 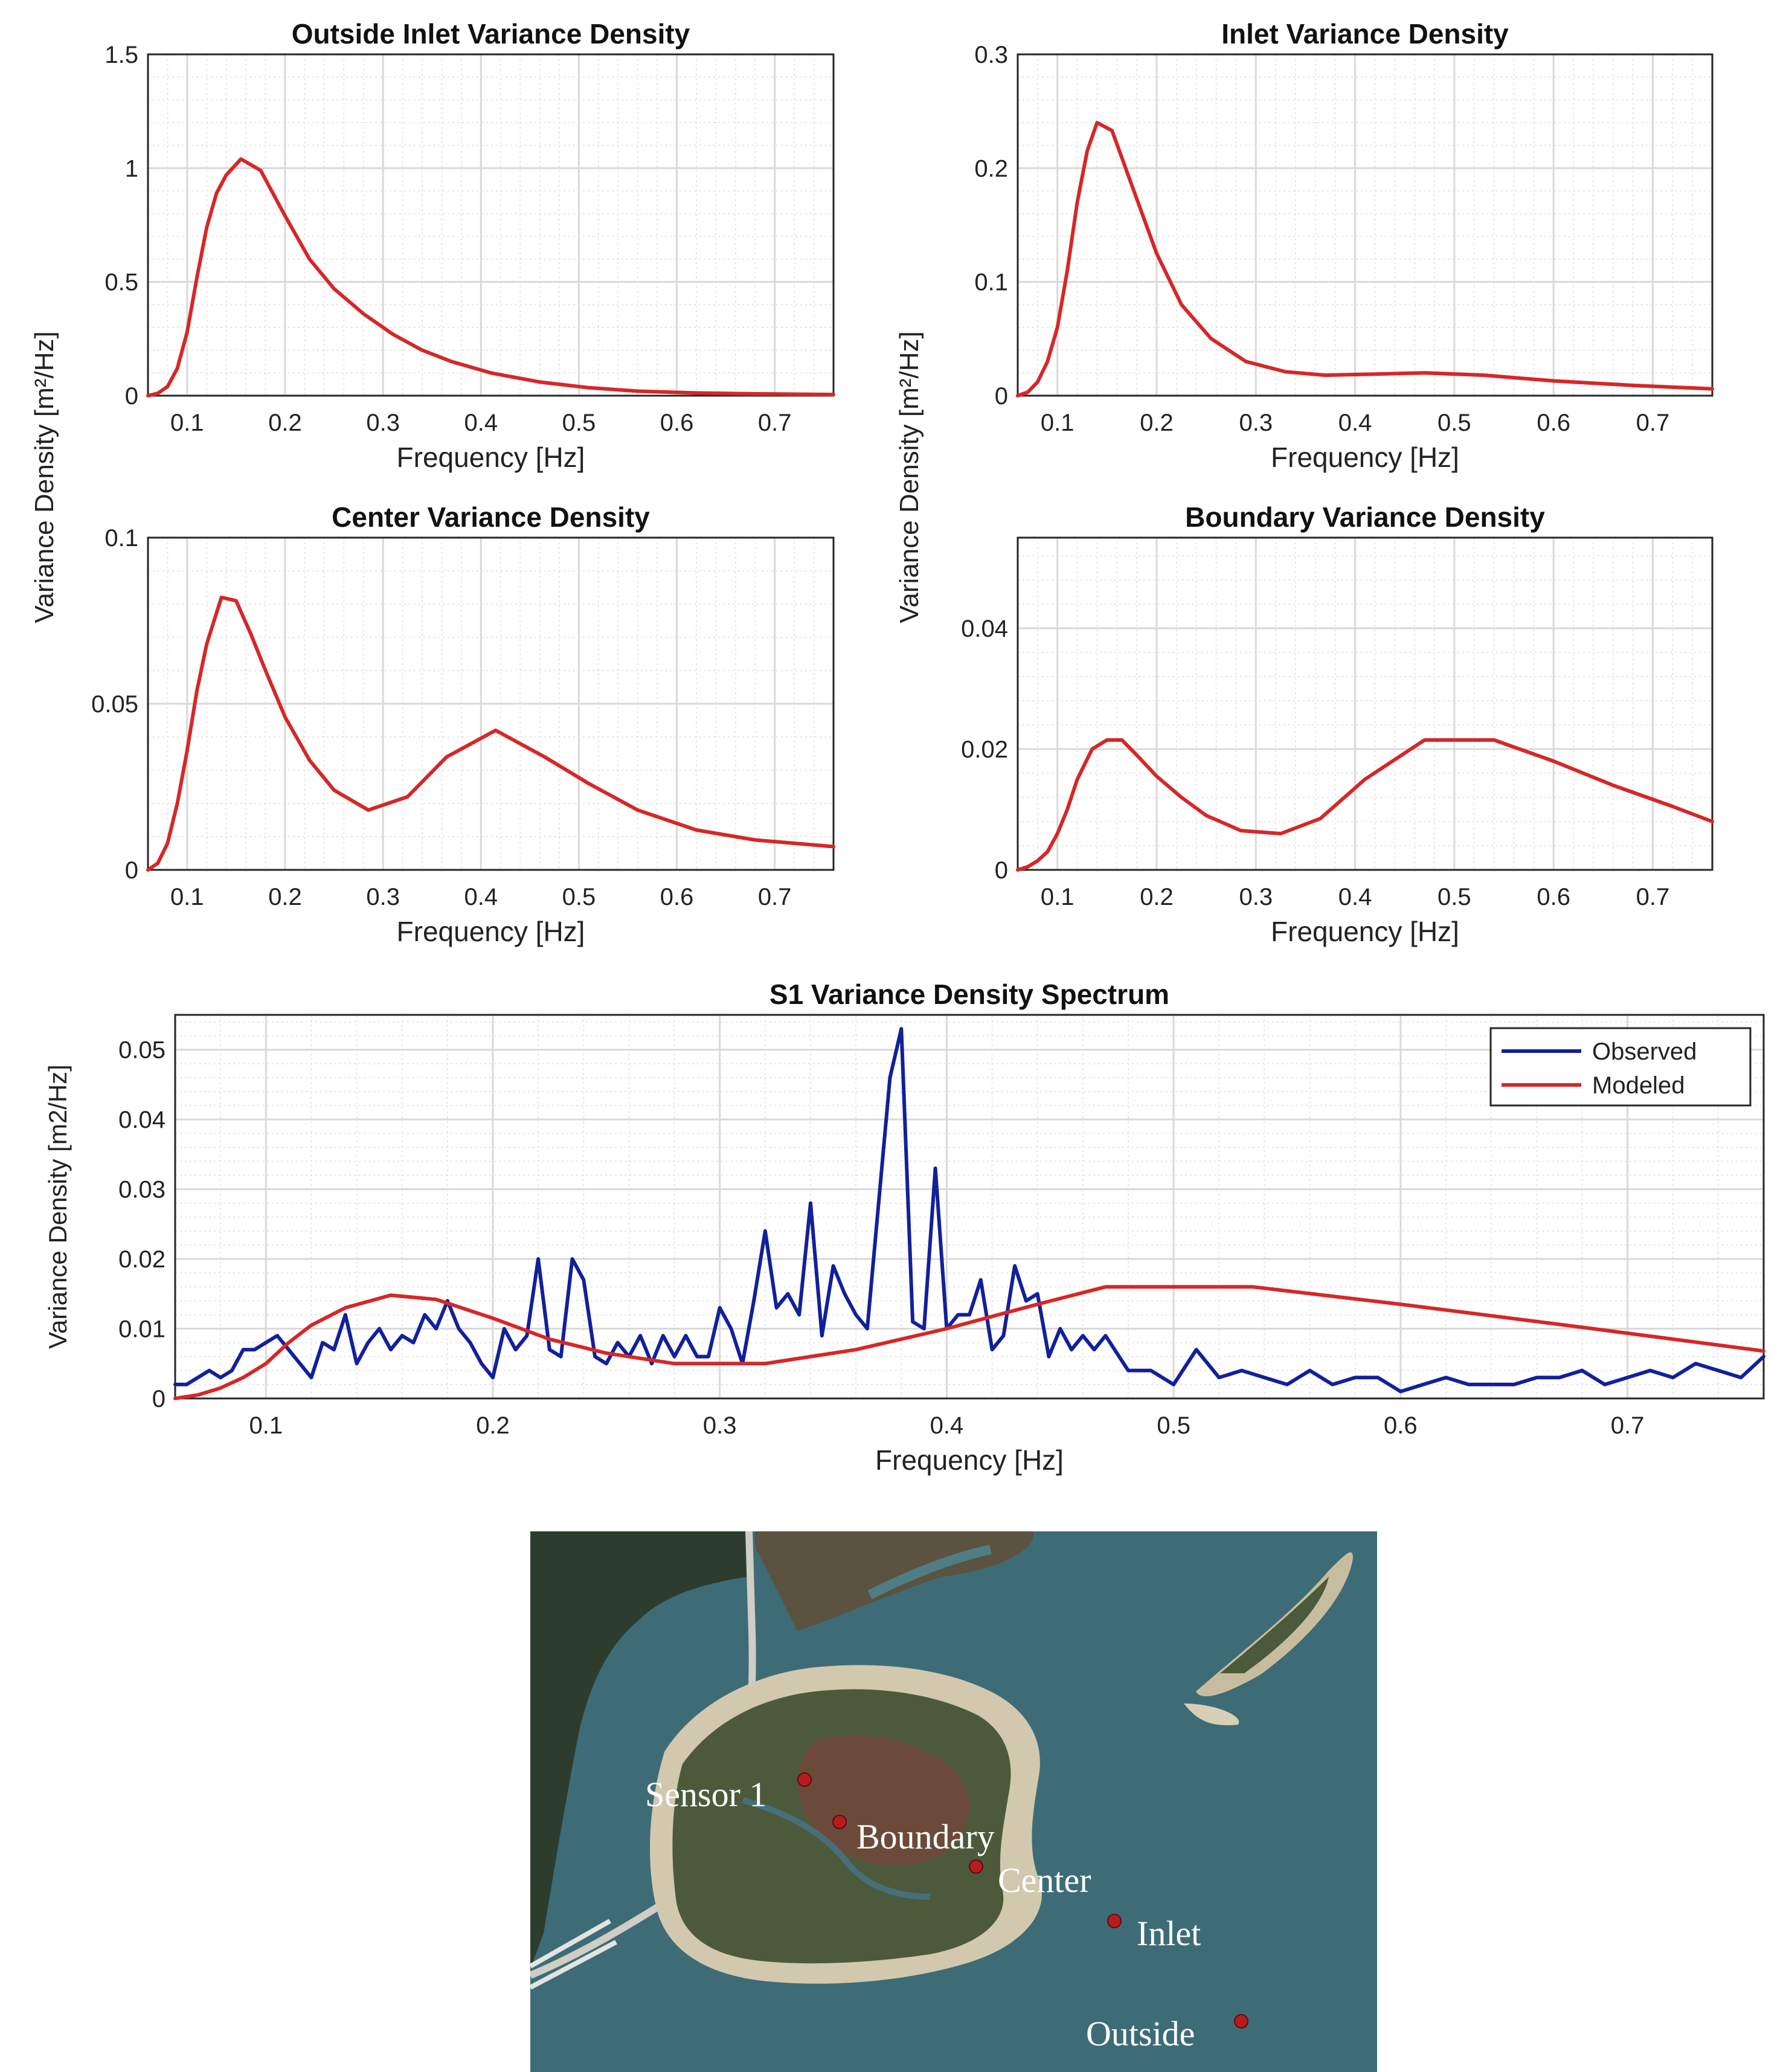 I want to click on chart-title: Center Variance Density, so click(x=491, y=517).